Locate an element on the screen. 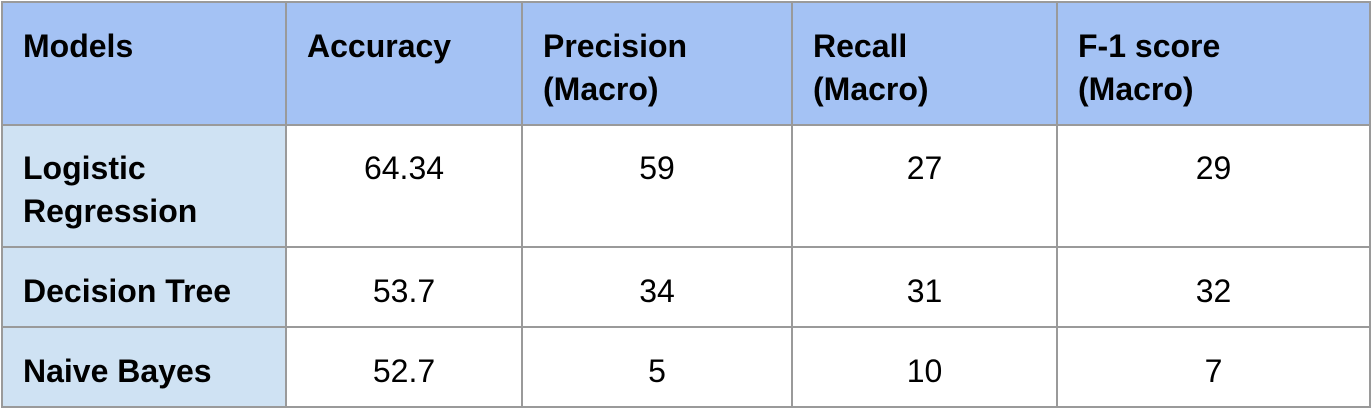  model-name: Decision Tree is located at coordinates (127, 291).